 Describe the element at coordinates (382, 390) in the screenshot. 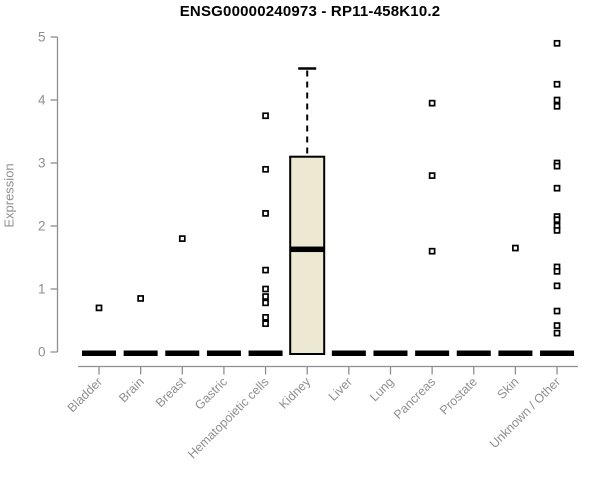

I see `x-tick-label: Lung` at that location.